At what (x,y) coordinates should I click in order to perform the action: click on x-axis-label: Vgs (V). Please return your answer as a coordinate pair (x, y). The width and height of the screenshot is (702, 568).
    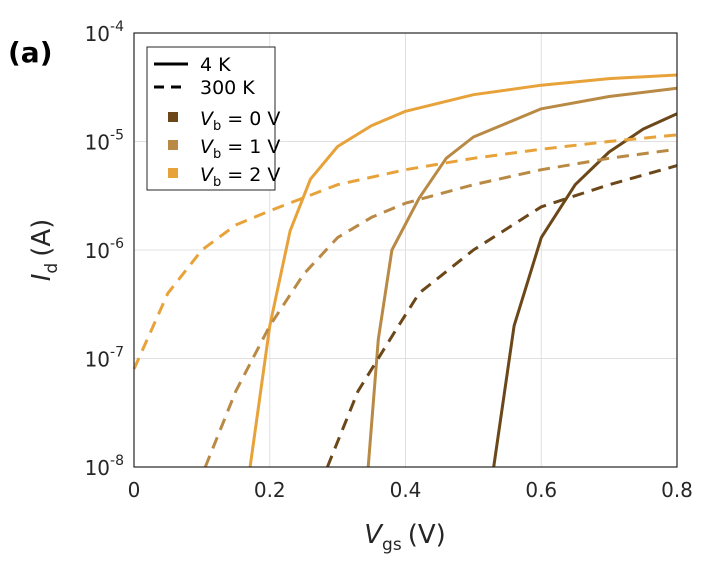
    Looking at the image, I should click on (405, 537).